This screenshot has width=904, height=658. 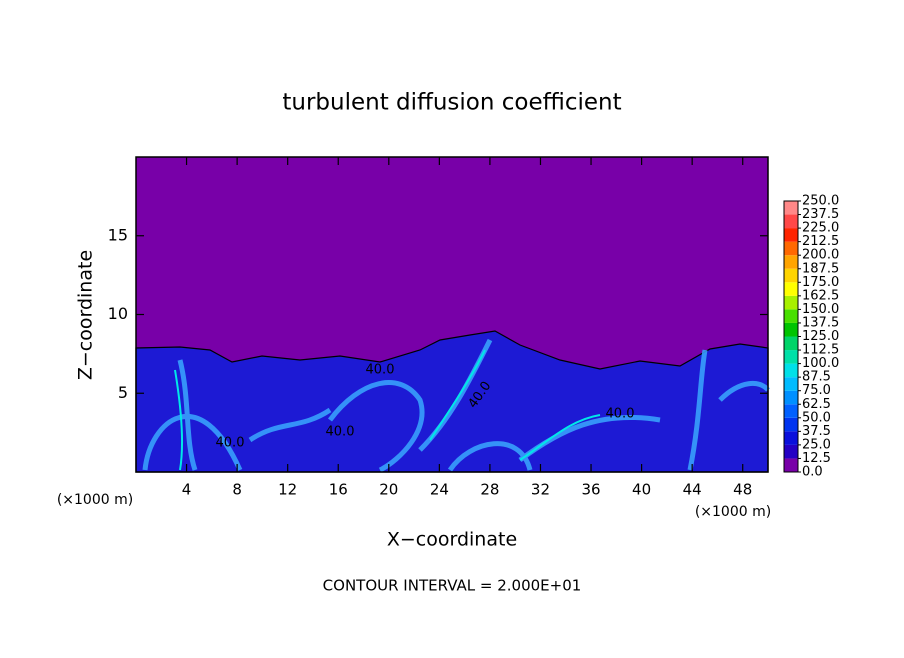 I want to click on y-axis-label: Z−coordinate, so click(x=86, y=315).